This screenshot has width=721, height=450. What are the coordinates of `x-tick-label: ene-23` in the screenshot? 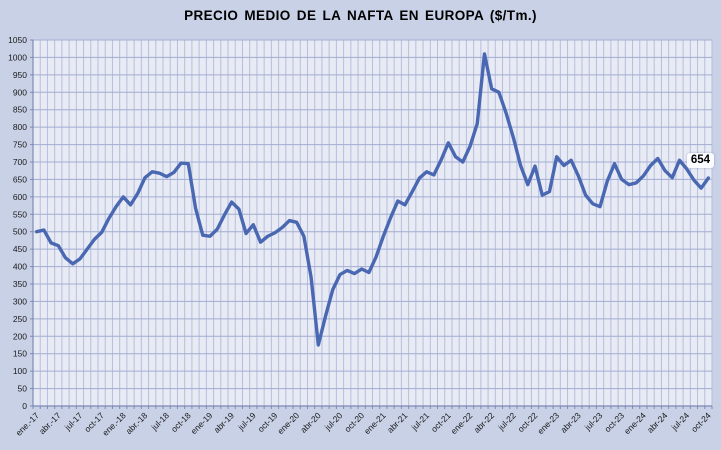 It's located at (548, 423).